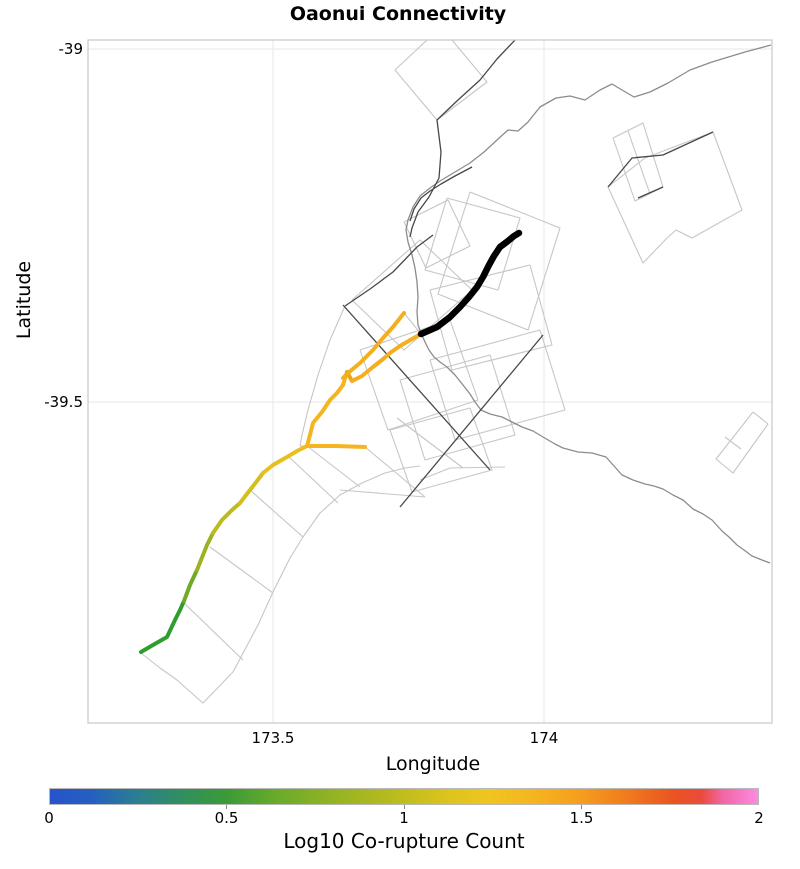 The height and width of the screenshot is (869, 800). I want to click on colorbar-label: Log10 Co-rupture Count, so click(404, 841).